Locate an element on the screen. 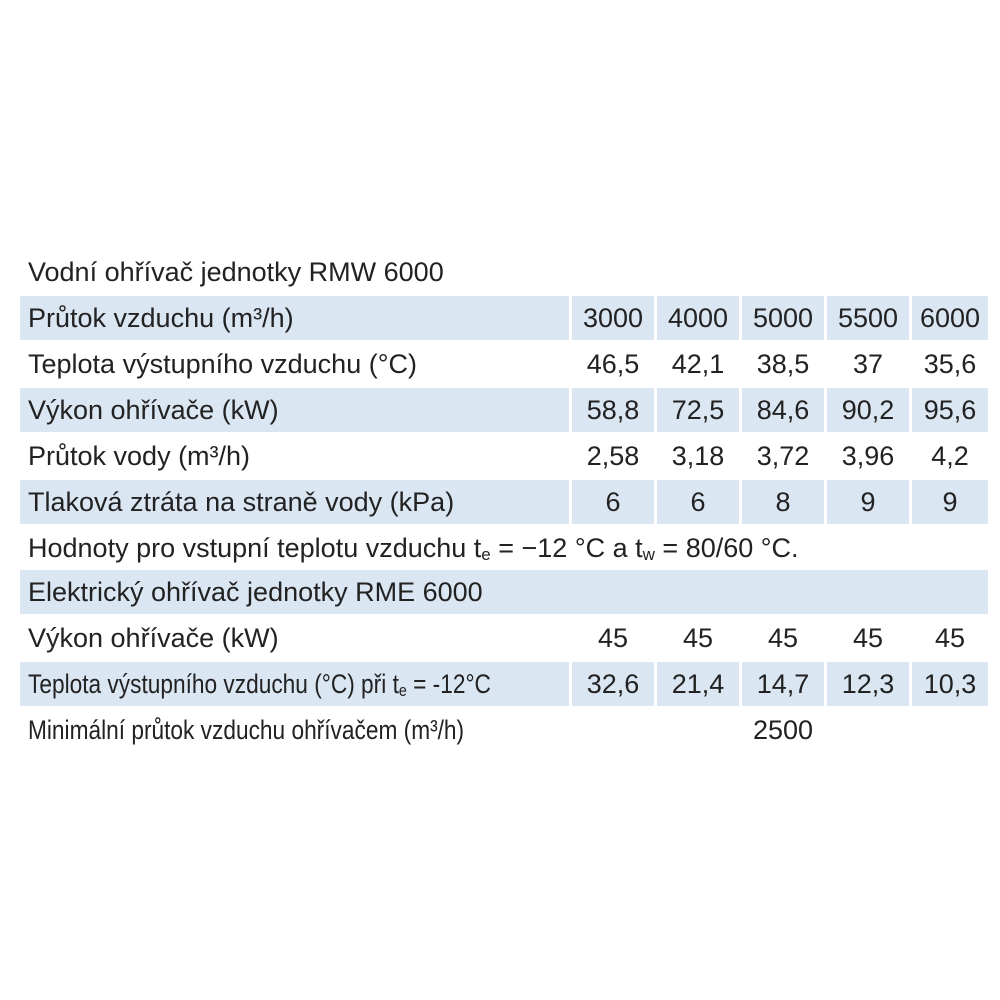 Image resolution: width=1000 pixels, height=1000 pixels. value-cell: 42,1 is located at coordinates (698, 364).